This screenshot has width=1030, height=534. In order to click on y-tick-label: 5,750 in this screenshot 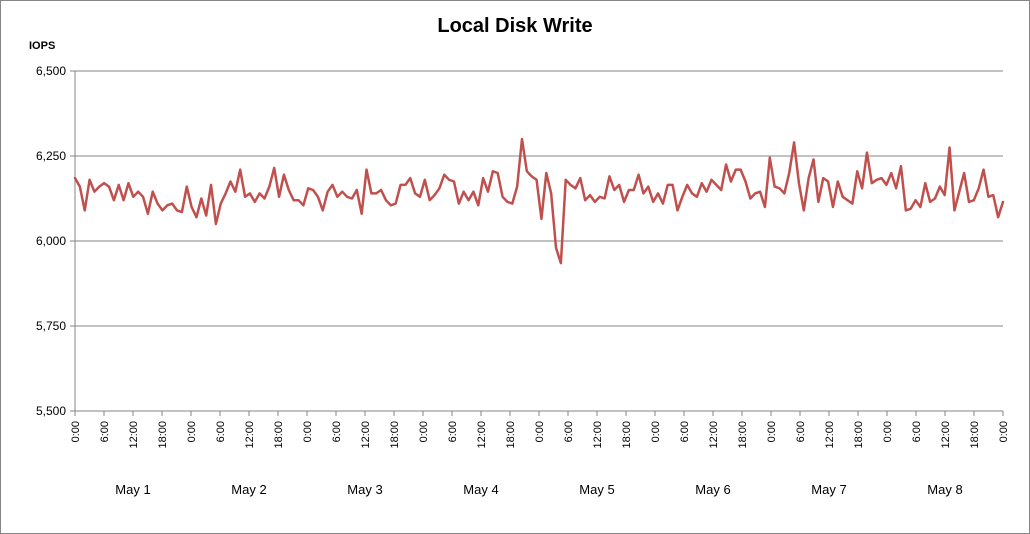, I will do `click(51, 326)`.